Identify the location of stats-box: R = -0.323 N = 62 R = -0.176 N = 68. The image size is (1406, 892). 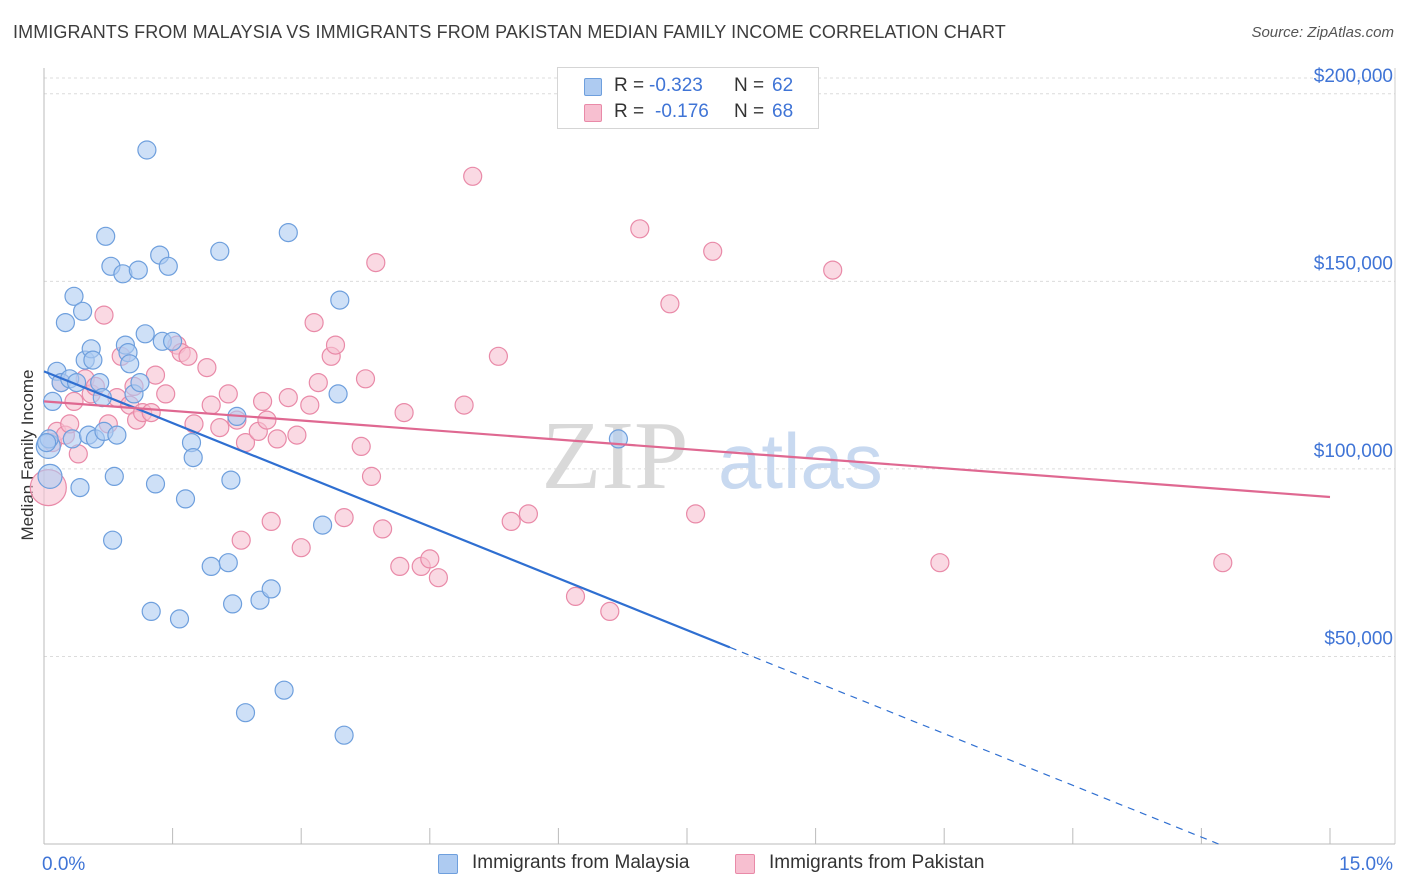
(688, 98).